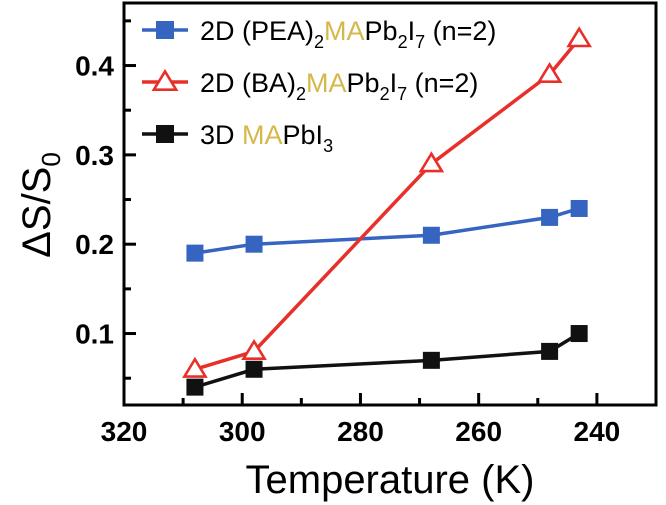  I want to click on x-tick-label: 300, so click(242, 431).